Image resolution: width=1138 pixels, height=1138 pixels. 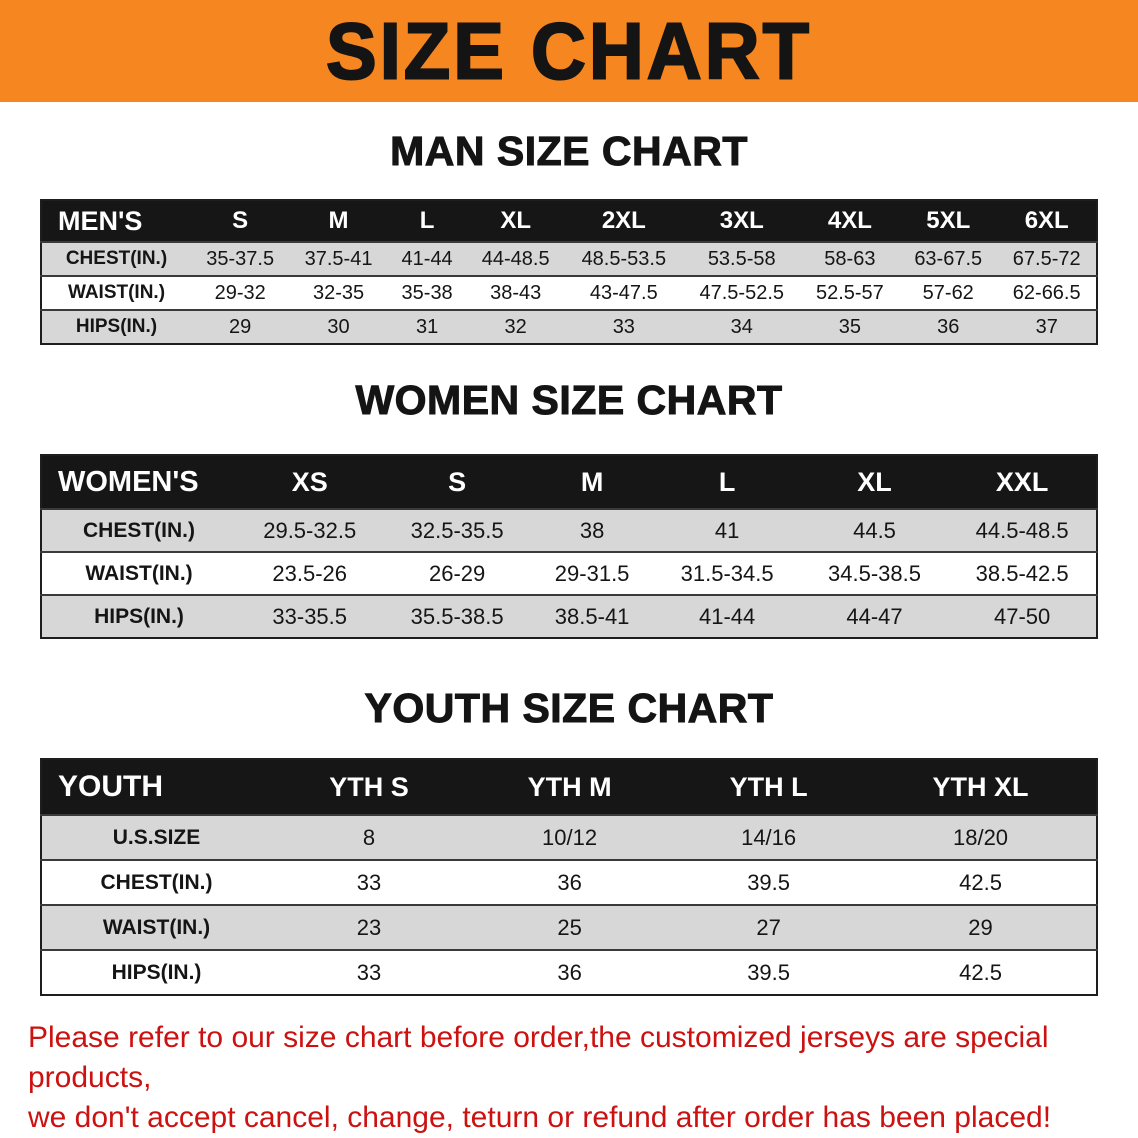 I want to click on value-cell: 52.5-57, so click(x=849, y=292).